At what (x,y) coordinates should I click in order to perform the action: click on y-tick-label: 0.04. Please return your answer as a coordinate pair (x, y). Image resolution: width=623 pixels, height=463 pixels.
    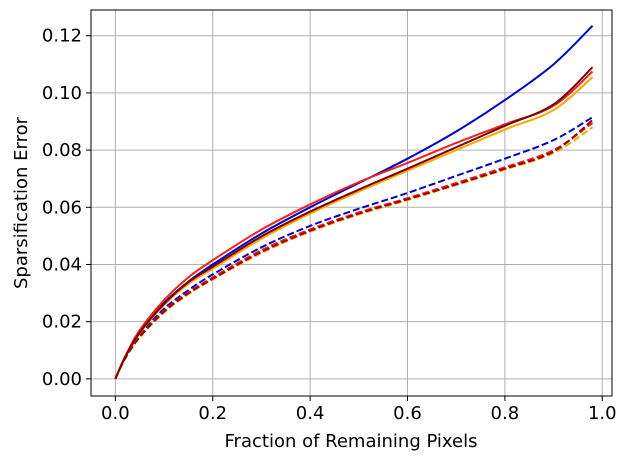
    Looking at the image, I should click on (62, 264).